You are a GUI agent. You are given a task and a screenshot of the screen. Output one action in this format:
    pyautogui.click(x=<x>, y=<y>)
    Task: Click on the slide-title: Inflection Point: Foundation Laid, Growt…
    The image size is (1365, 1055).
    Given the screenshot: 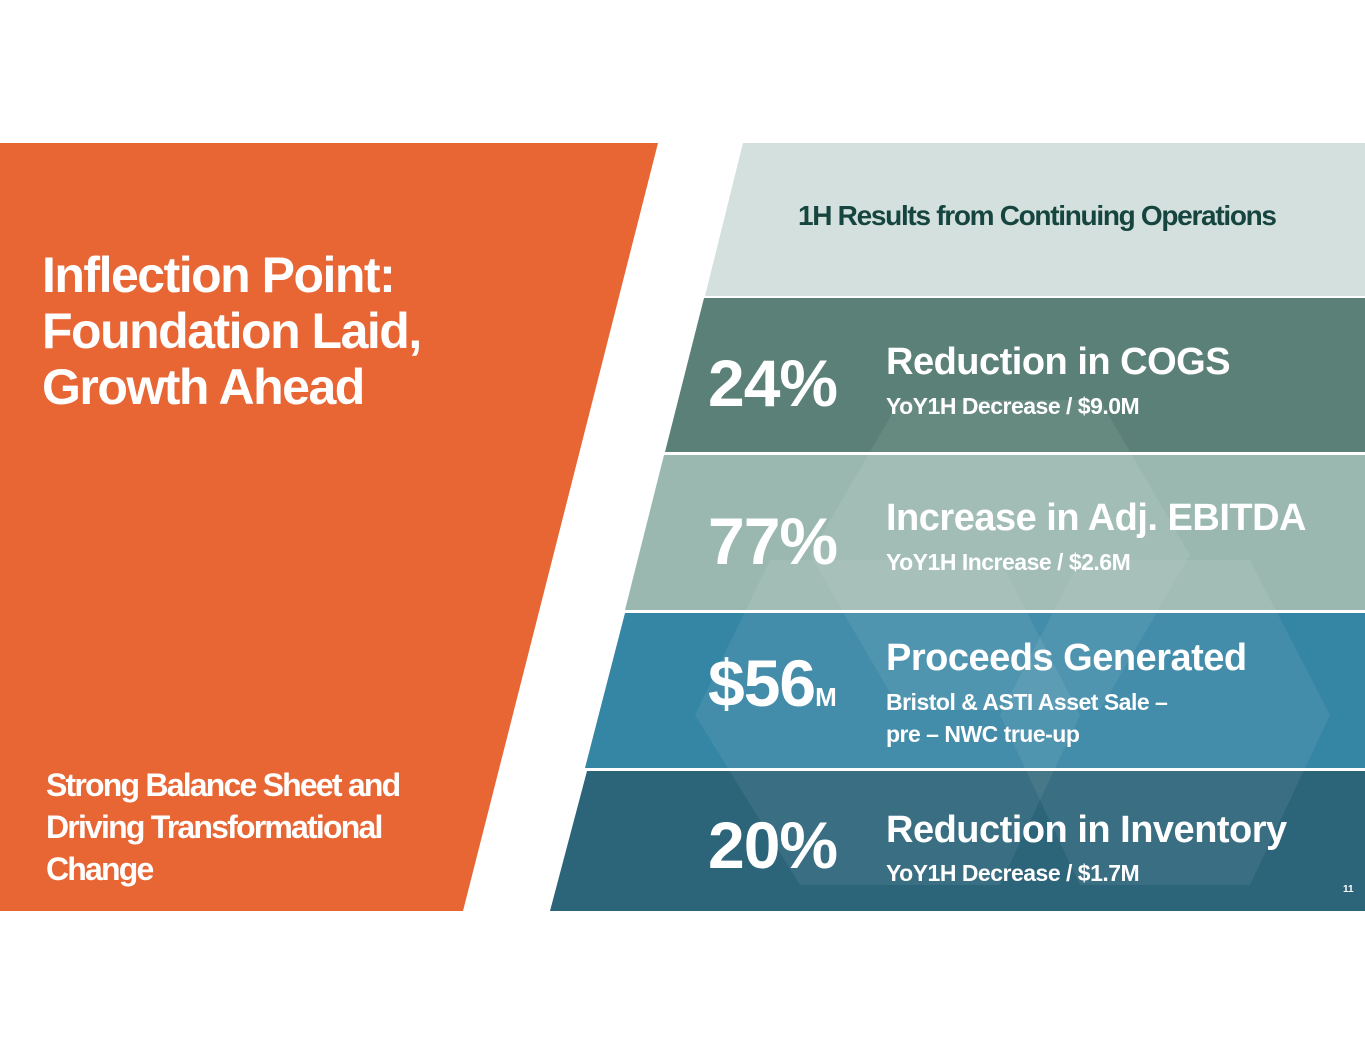 What is the action you would take?
    pyautogui.click(x=232, y=331)
    